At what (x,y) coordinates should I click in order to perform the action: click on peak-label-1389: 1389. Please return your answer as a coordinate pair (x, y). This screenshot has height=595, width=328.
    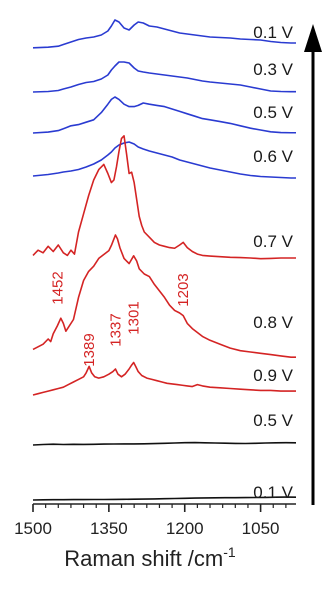
    Looking at the image, I should click on (89, 349).